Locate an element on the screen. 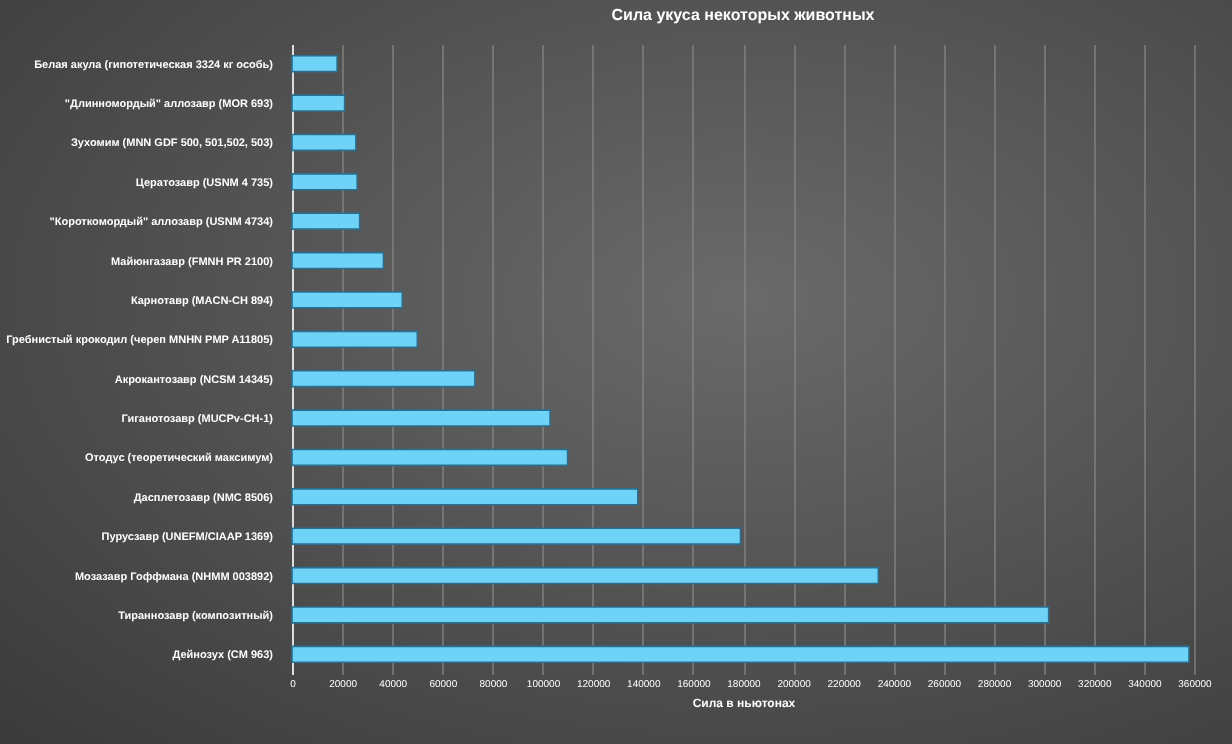  chart-title: Сила укуса некоторых животных is located at coordinates (743, 15).